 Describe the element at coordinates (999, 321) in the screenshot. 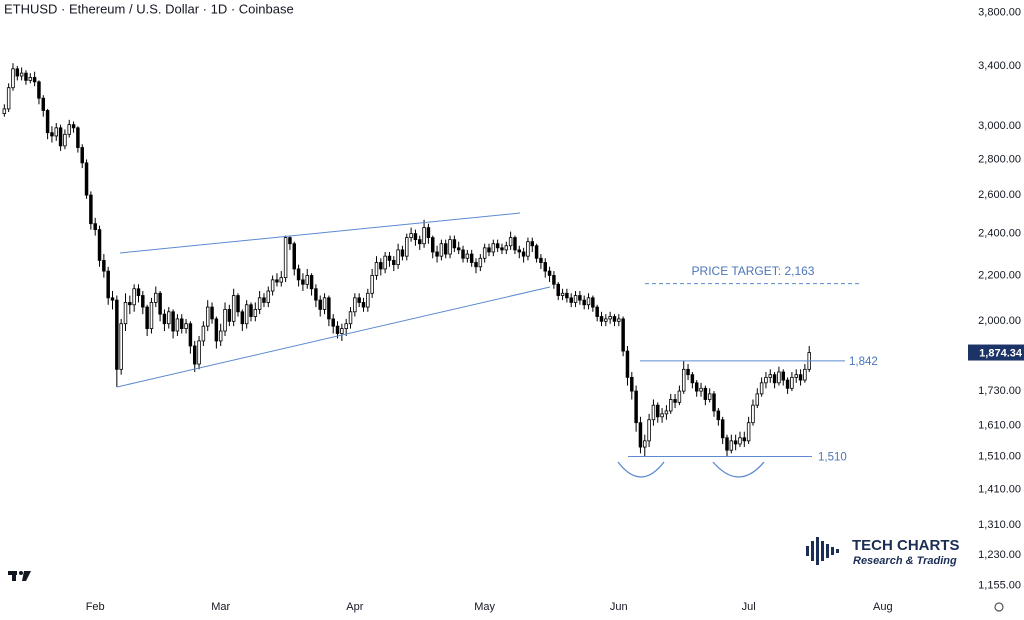

I see `y-tick-label: 2,000.00` at that location.